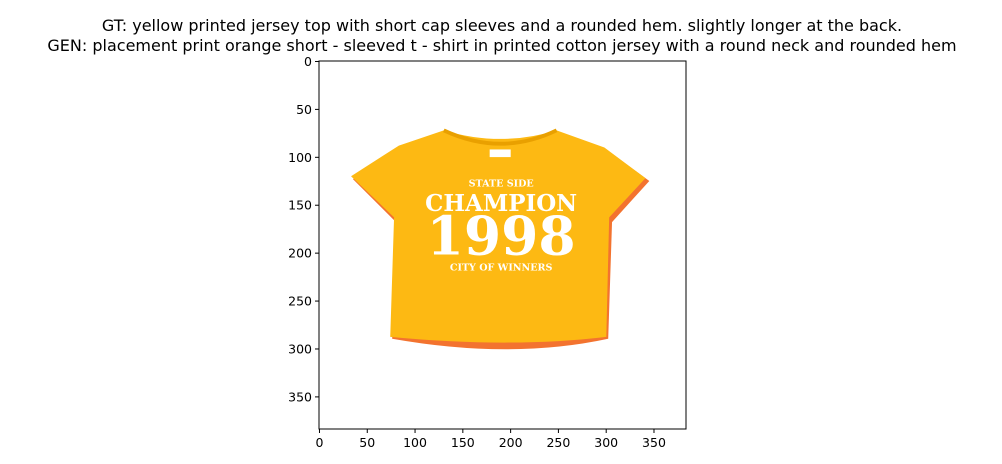 This screenshot has width=1002, height=464. What do you see at coordinates (304, 109) in the screenshot?
I see `y-tick-label: 50` at bounding box center [304, 109].